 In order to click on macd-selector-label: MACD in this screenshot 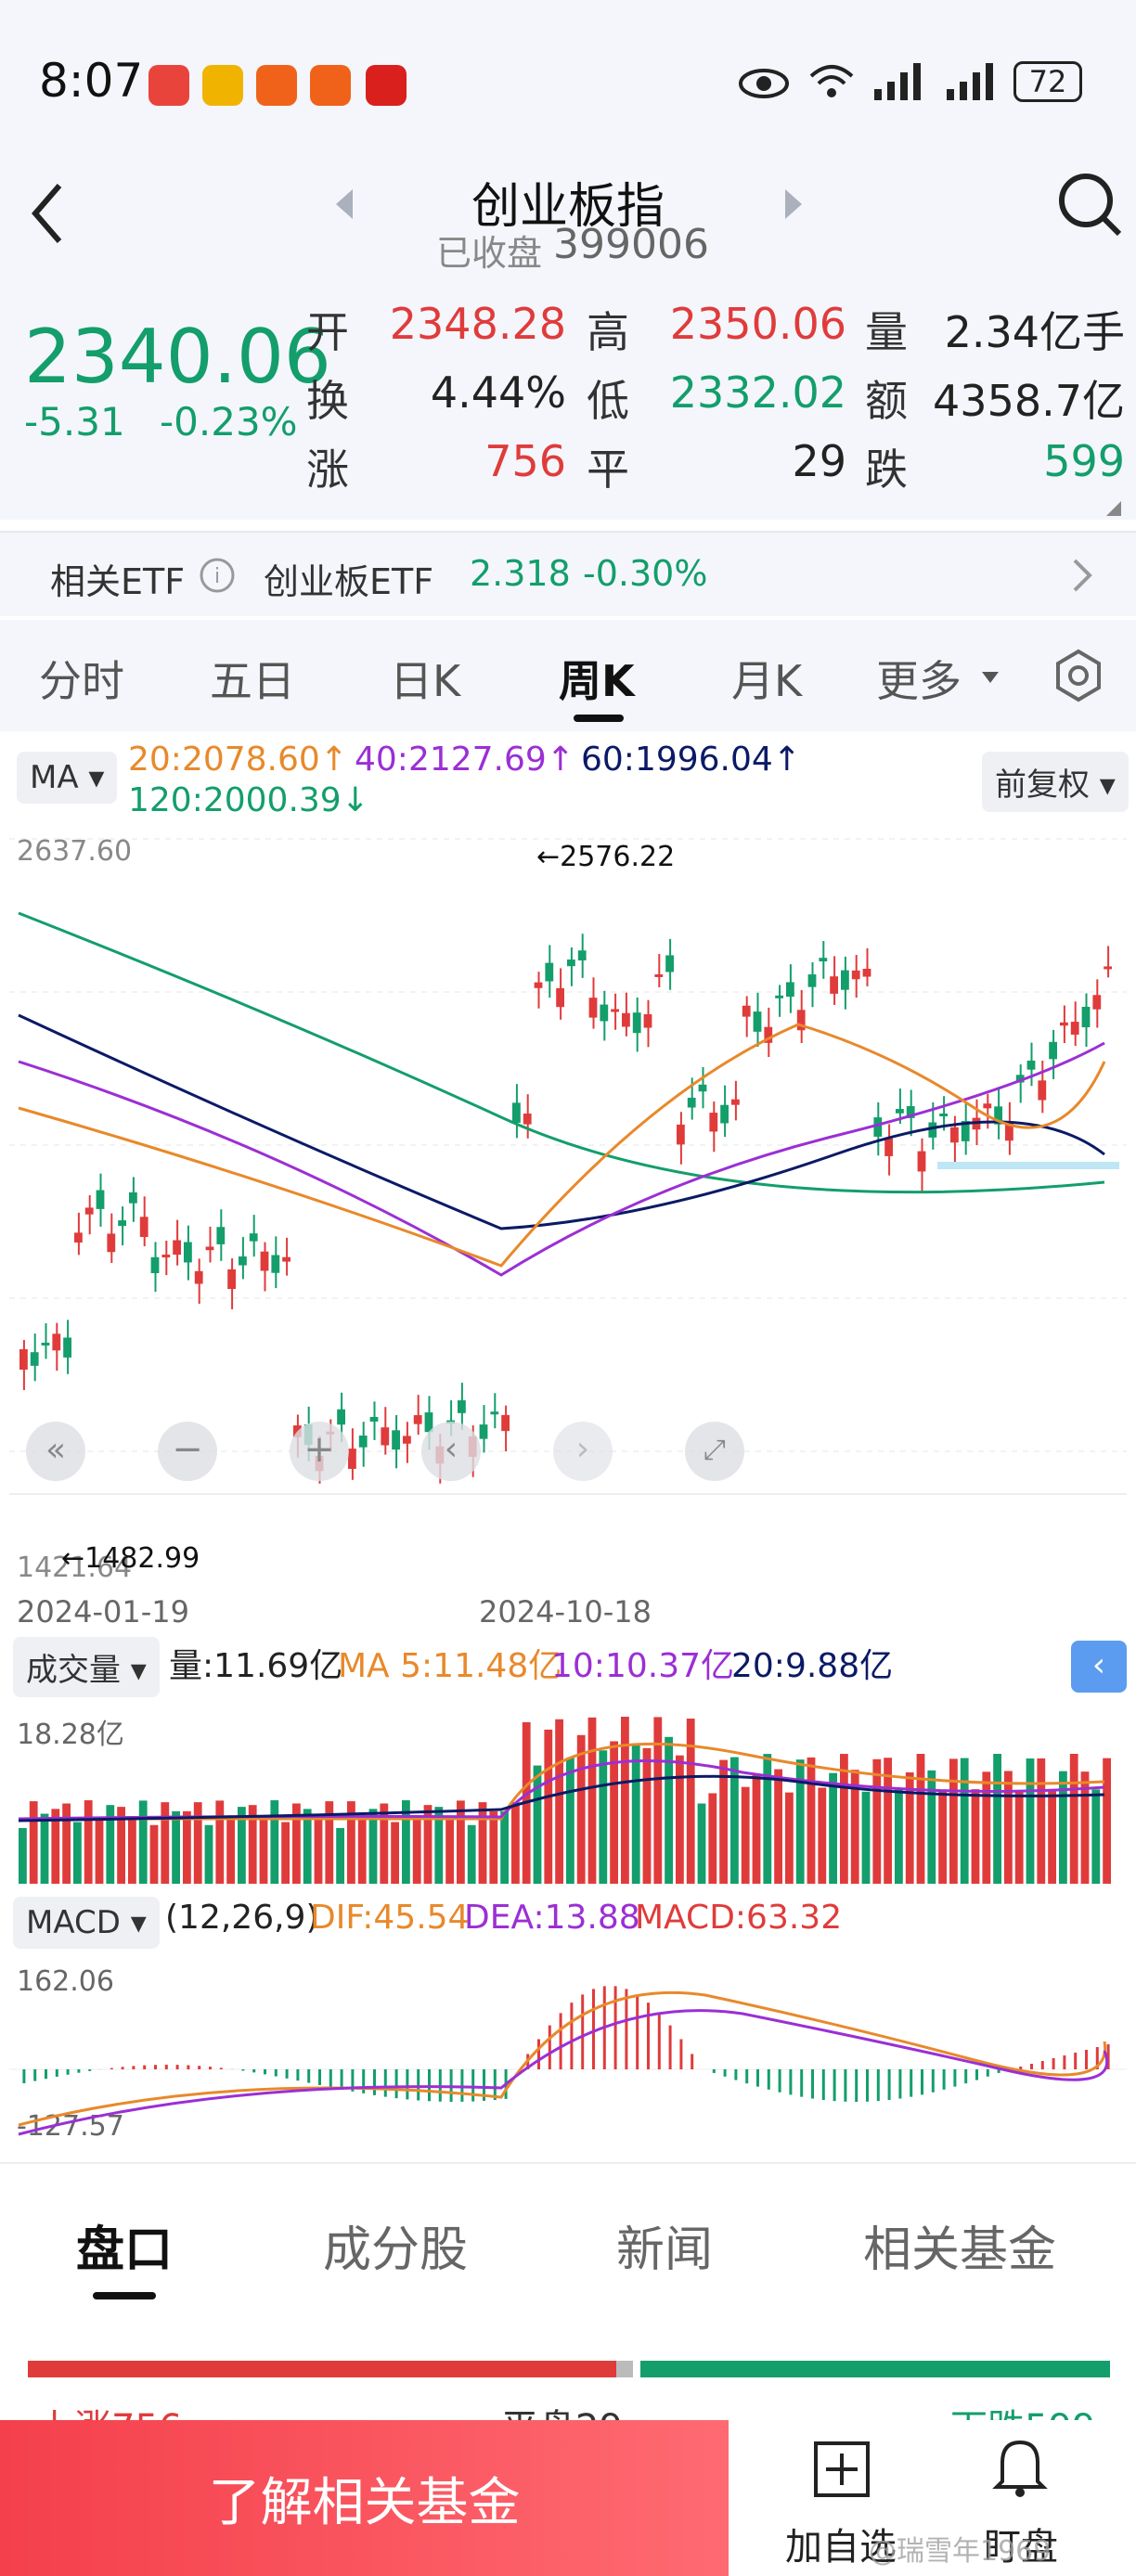, I will do `click(73, 1923)`.